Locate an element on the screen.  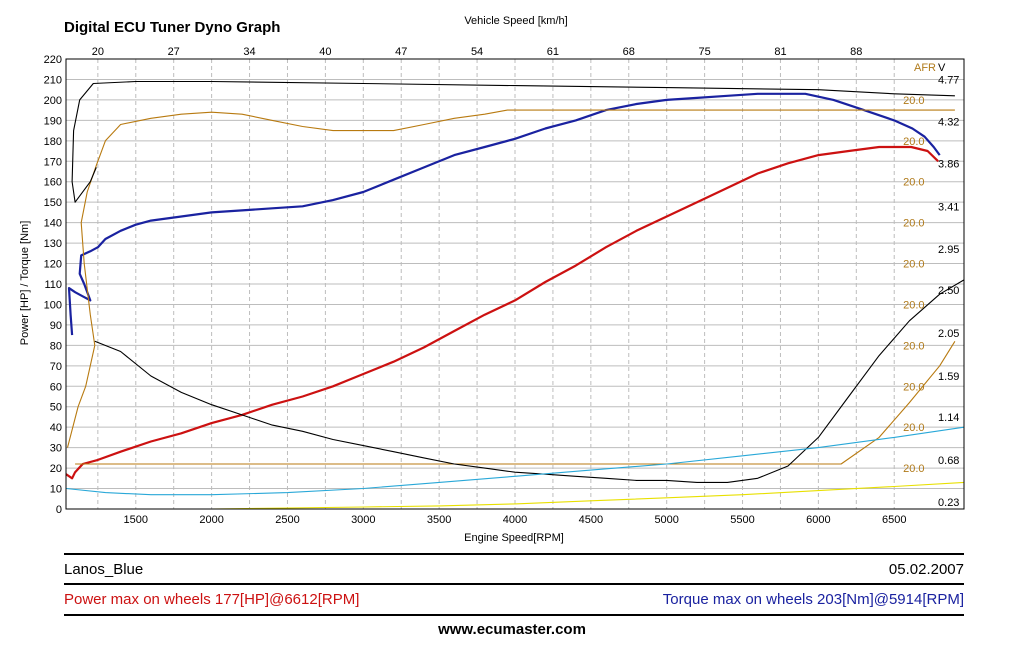
top-tick-label: 40 is located at coordinates (325, 52).